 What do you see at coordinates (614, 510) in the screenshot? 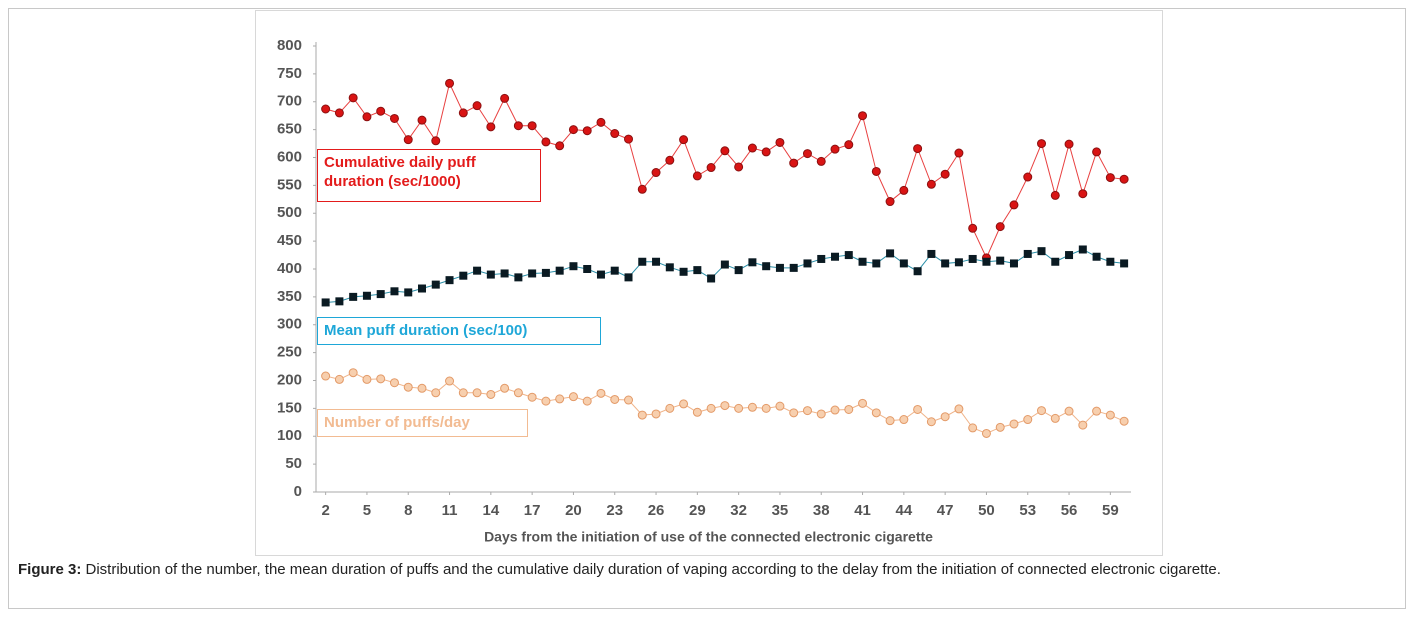
I see `x-tick-label: 23` at bounding box center [614, 510].